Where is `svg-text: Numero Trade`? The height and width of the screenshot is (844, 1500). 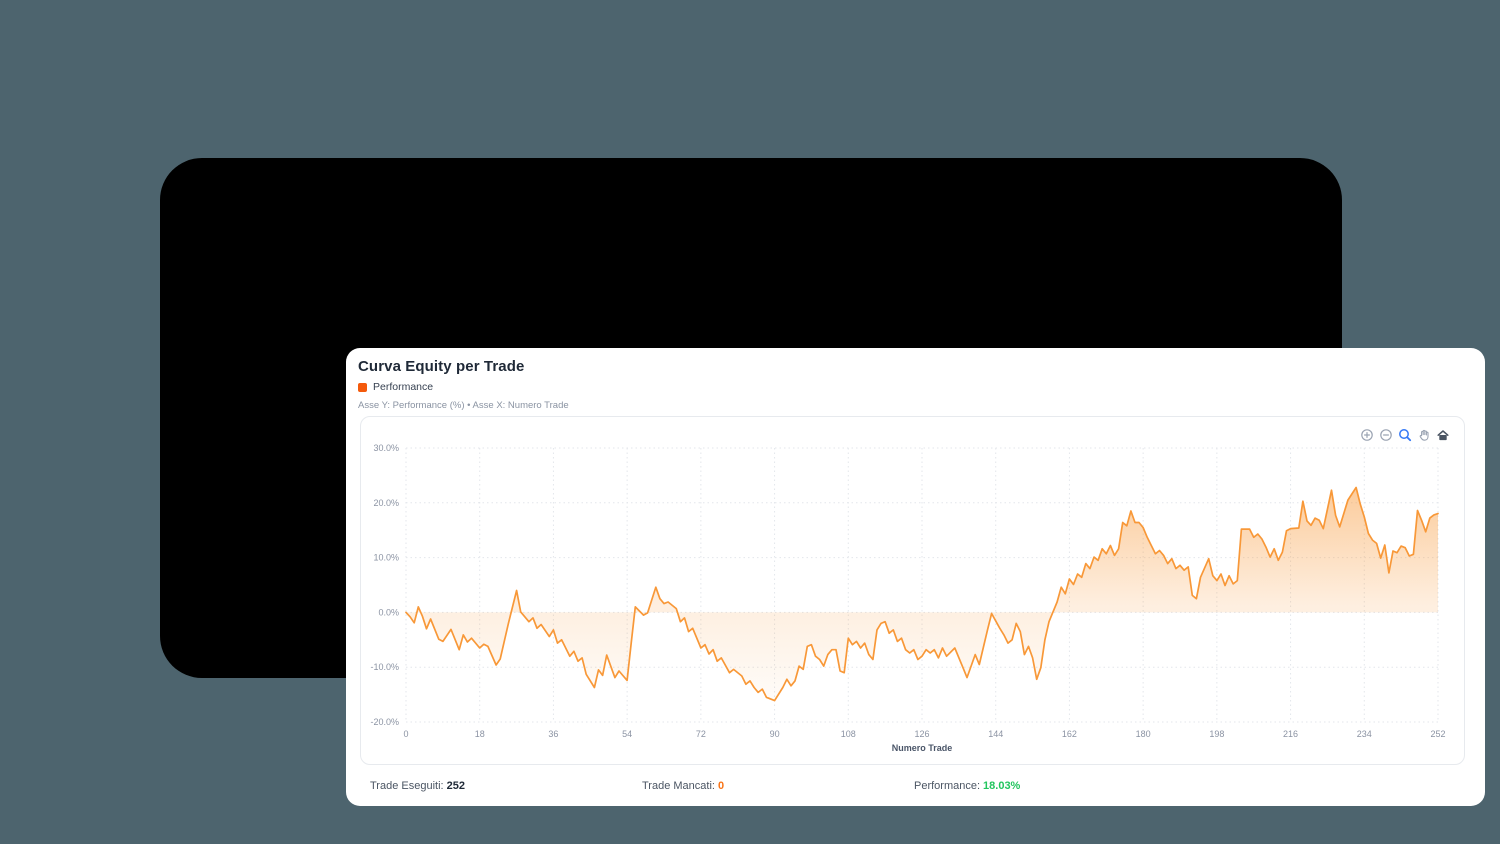
svg-text: Numero Trade is located at coordinates (922, 748).